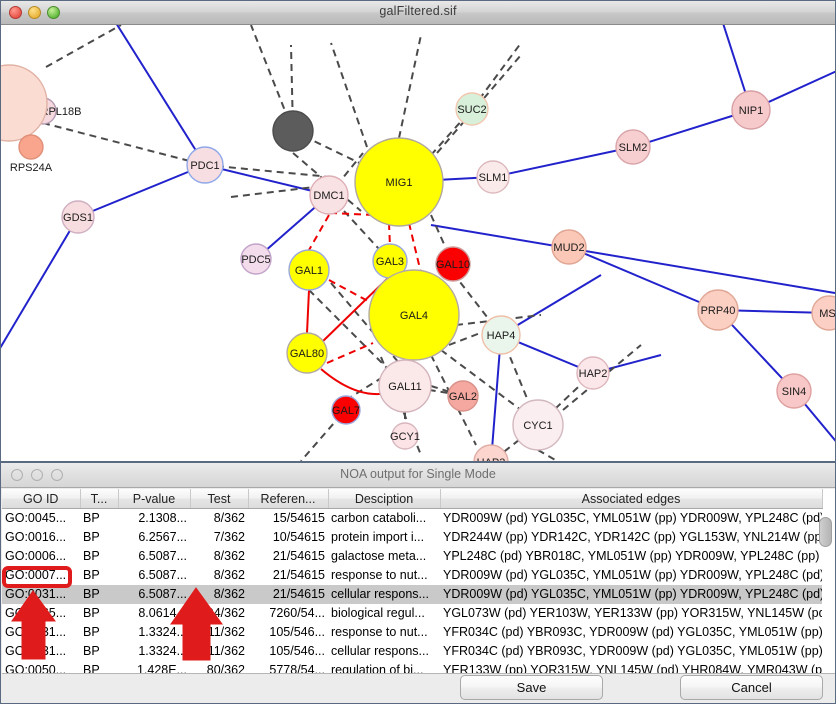 The image size is (836, 705). I want to click on noa-panel-title: NOA output for Single Mode, so click(418, 474).